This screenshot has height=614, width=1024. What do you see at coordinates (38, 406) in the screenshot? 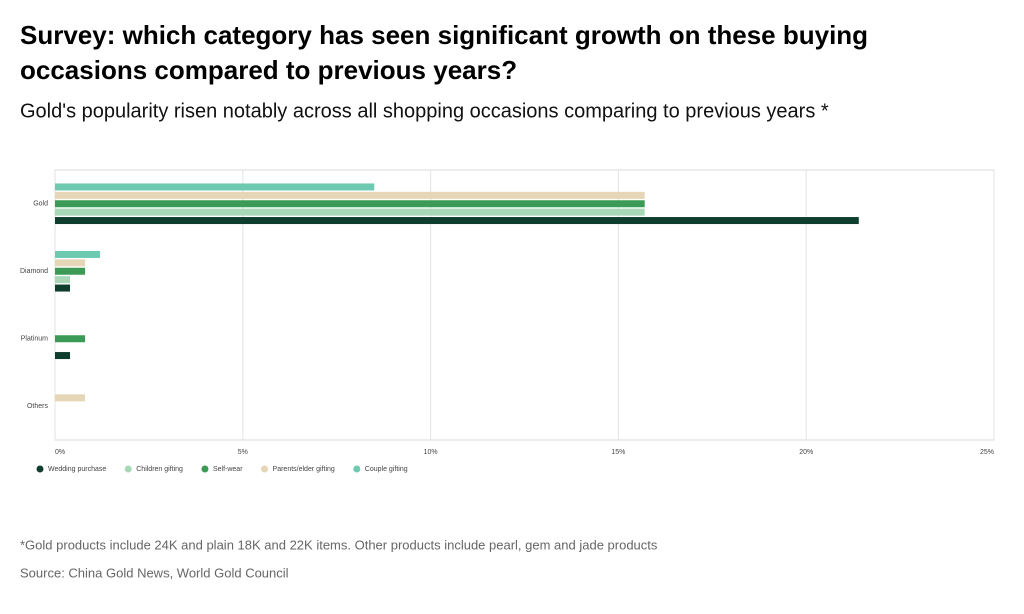
I see `y-tick-label: Others` at bounding box center [38, 406].